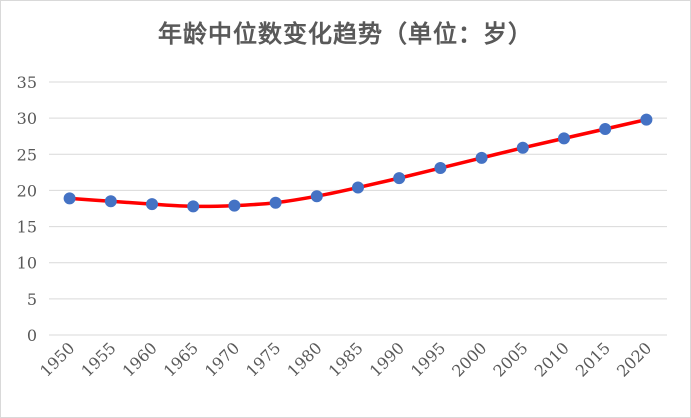 The image size is (691, 418). I want to click on x-tick-label: 2010, so click(552, 359).